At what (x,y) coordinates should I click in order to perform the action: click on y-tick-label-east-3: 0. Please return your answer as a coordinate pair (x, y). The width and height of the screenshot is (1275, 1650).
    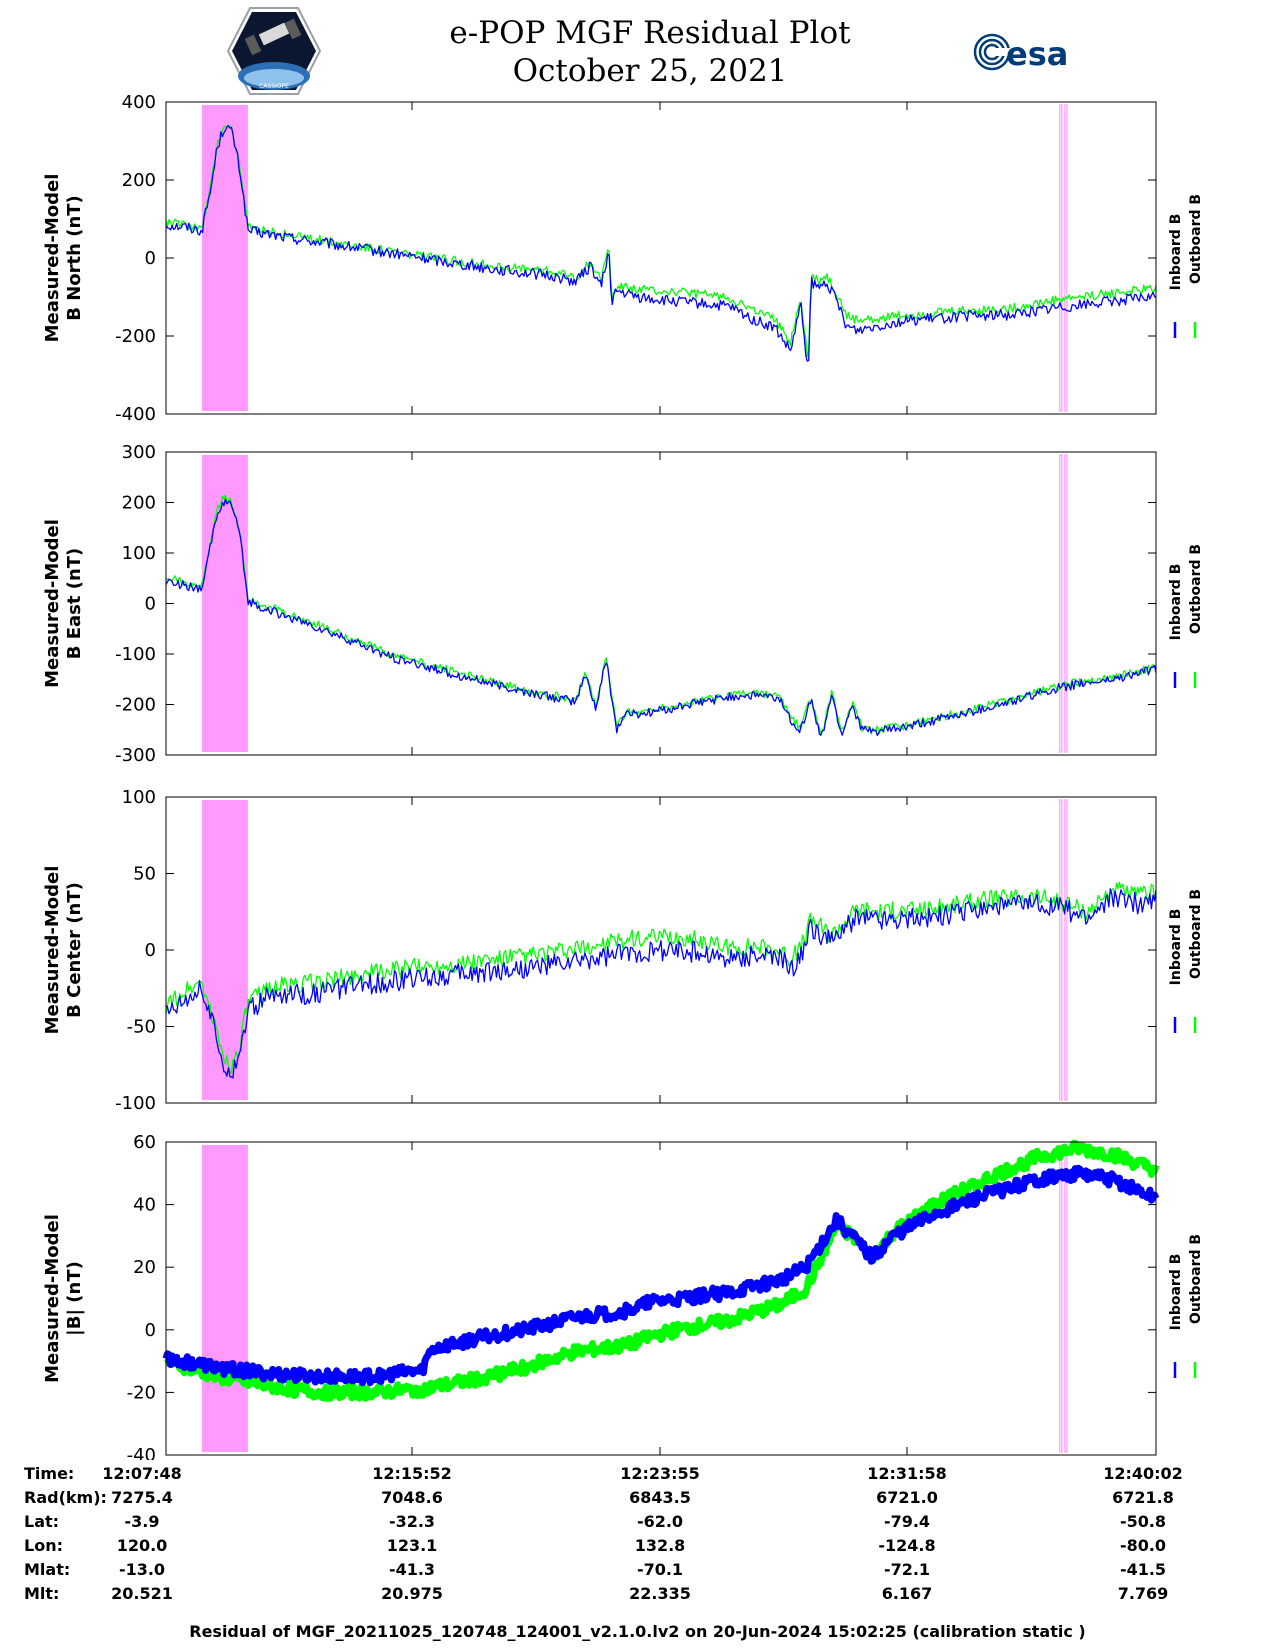
    Looking at the image, I should click on (150, 604).